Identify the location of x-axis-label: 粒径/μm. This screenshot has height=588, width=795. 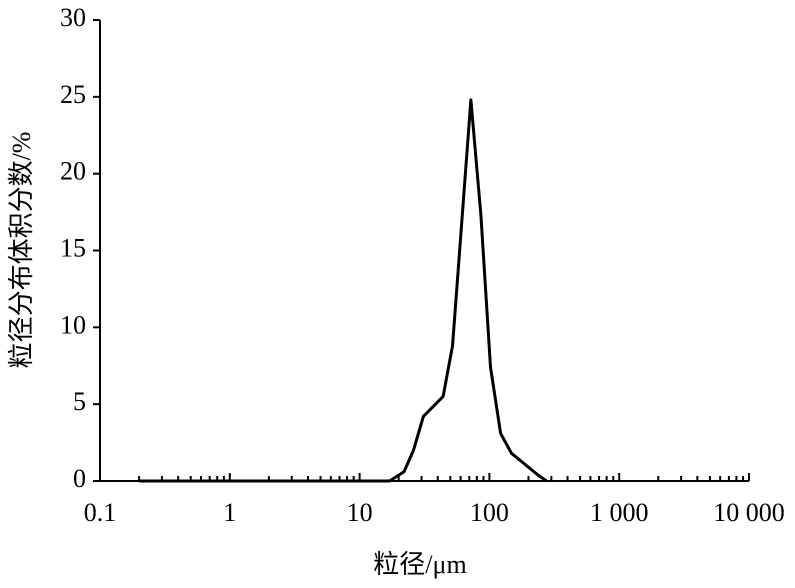
(419, 564).